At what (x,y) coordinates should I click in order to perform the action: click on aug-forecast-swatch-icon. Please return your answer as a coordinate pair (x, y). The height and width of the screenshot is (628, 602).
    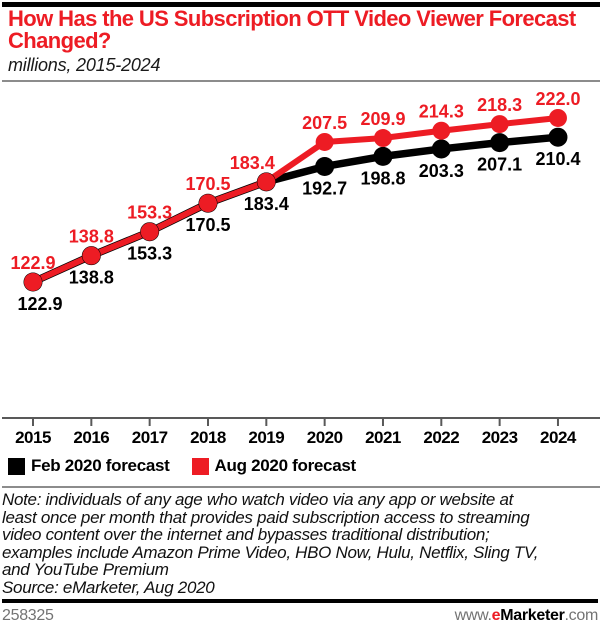
    Looking at the image, I should click on (200, 466).